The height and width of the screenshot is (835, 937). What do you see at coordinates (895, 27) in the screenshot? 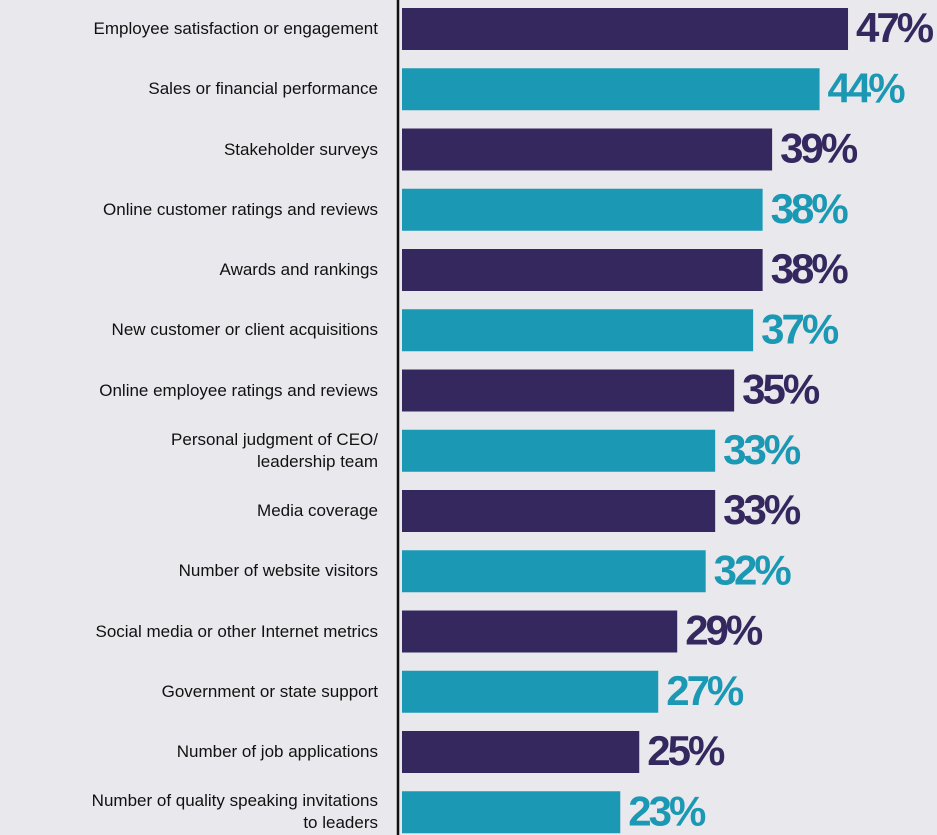
I see `value-label: 47%` at bounding box center [895, 27].